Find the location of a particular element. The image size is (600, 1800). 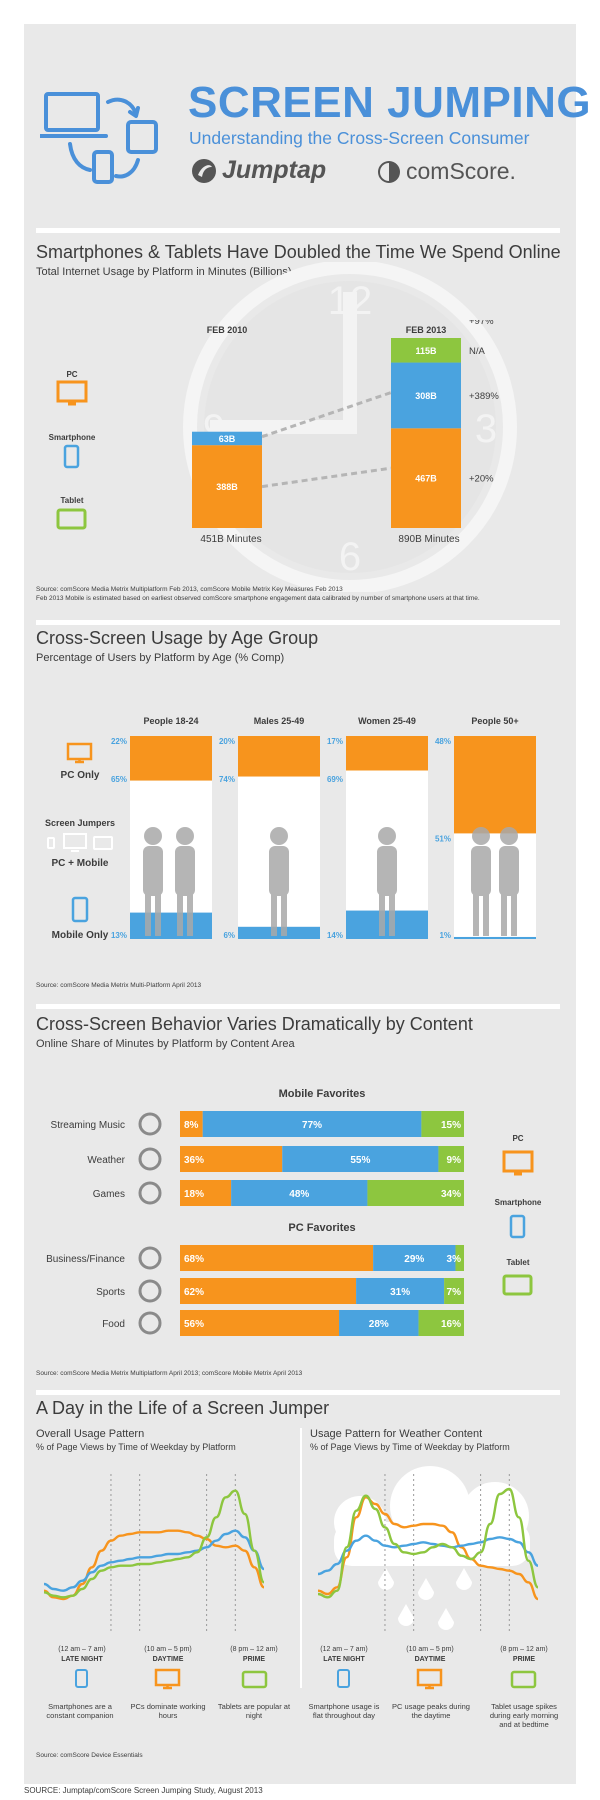

headphones-icon is located at coordinates (150, 1124).